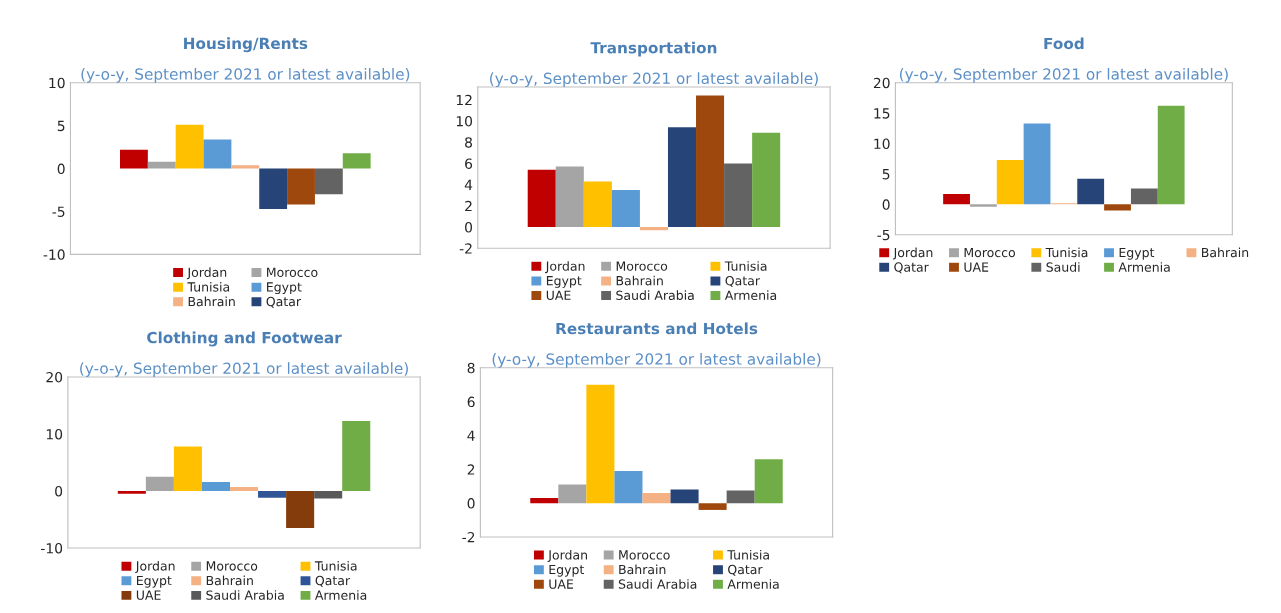 The height and width of the screenshot is (613, 1281). What do you see at coordinates (1064, 43) in the screenshot?
I see `chart-title: Food` at bounding box center [1064, 43].